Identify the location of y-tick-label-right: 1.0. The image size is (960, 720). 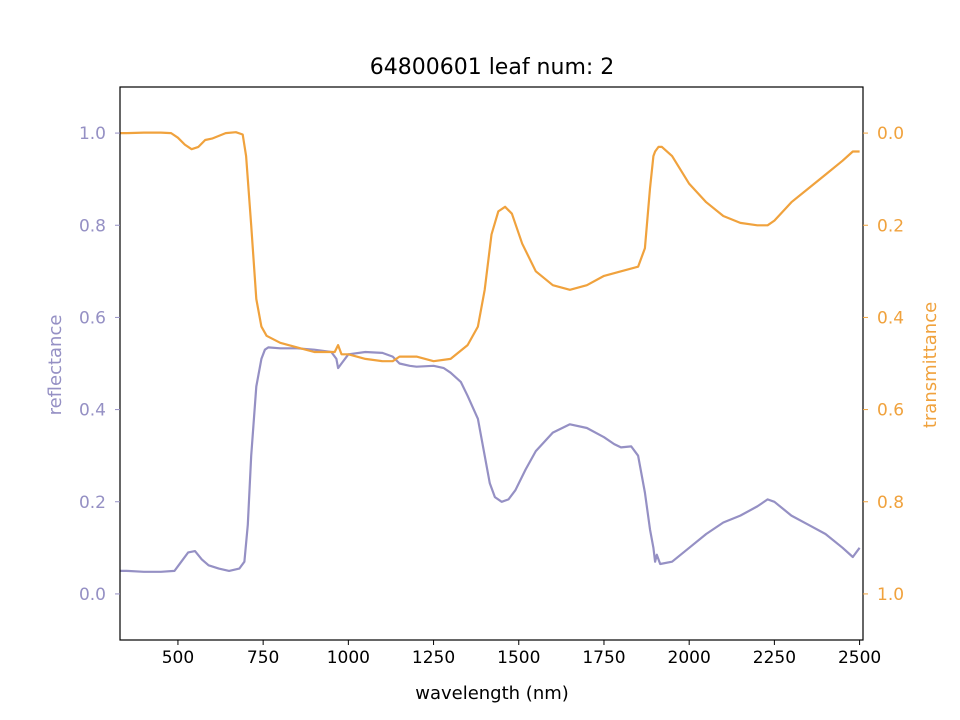
(890, 595).